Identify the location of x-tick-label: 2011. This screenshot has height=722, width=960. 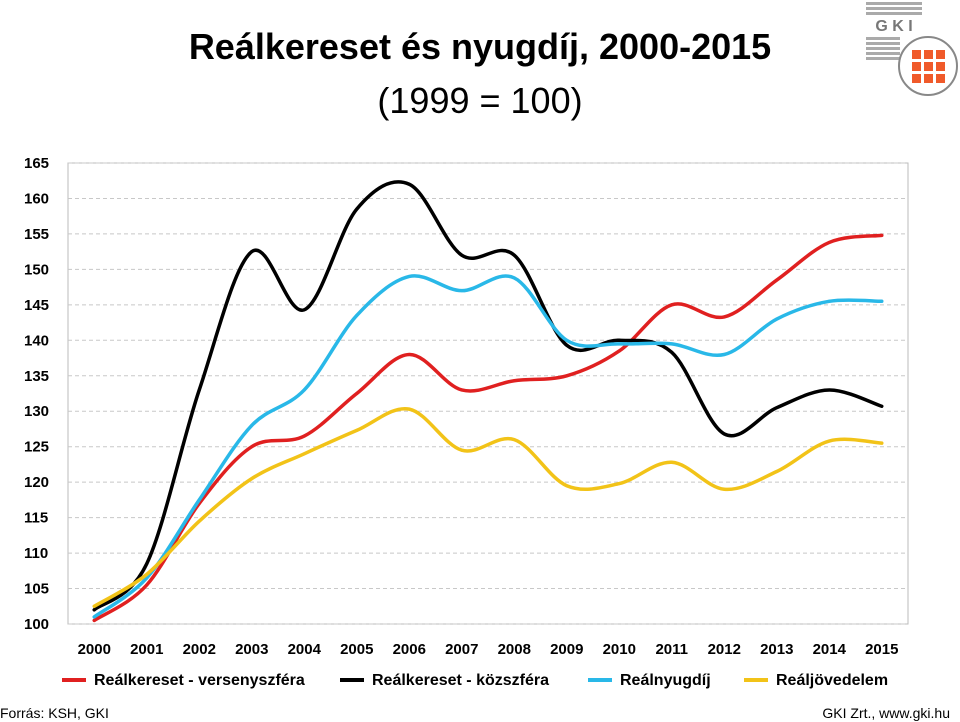
(671, 649).